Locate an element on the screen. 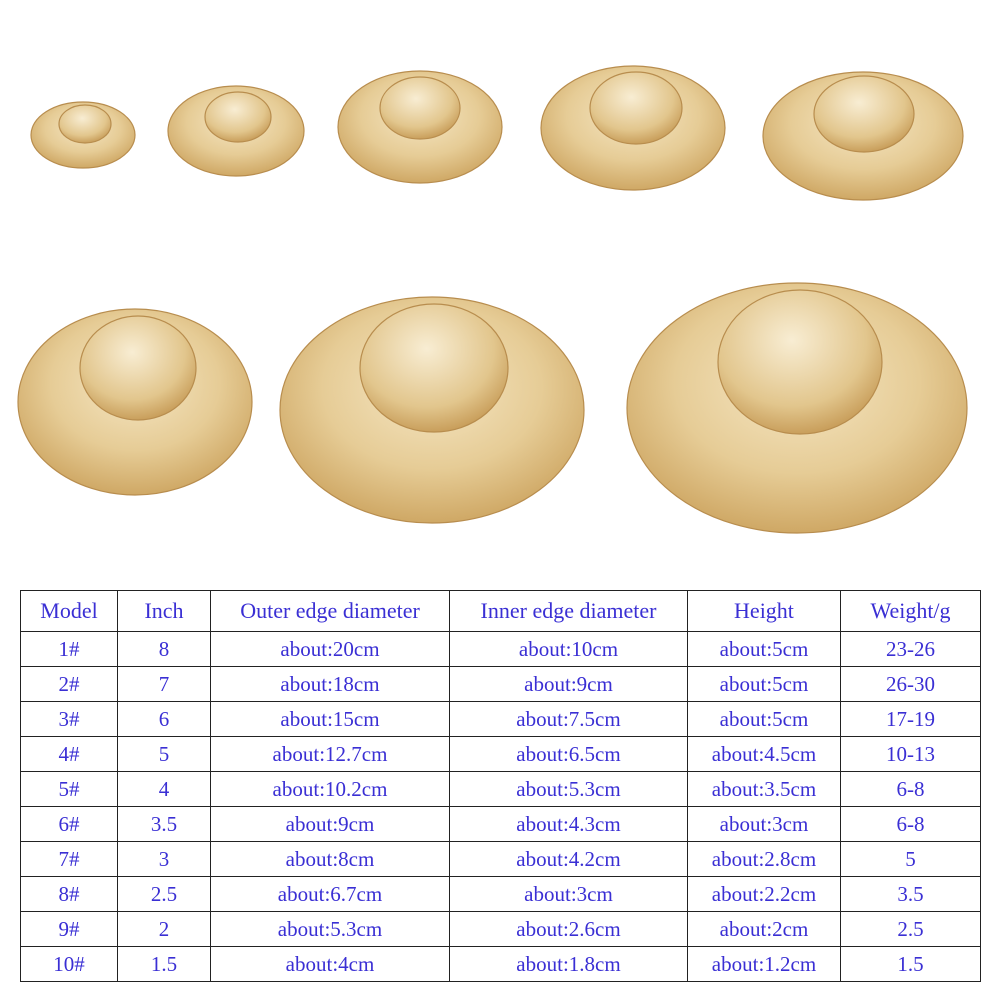 Image resolution: width=1000 pixels, height=1000 pixels. table-cell: about:4cm is located at coordinates (330, 964).